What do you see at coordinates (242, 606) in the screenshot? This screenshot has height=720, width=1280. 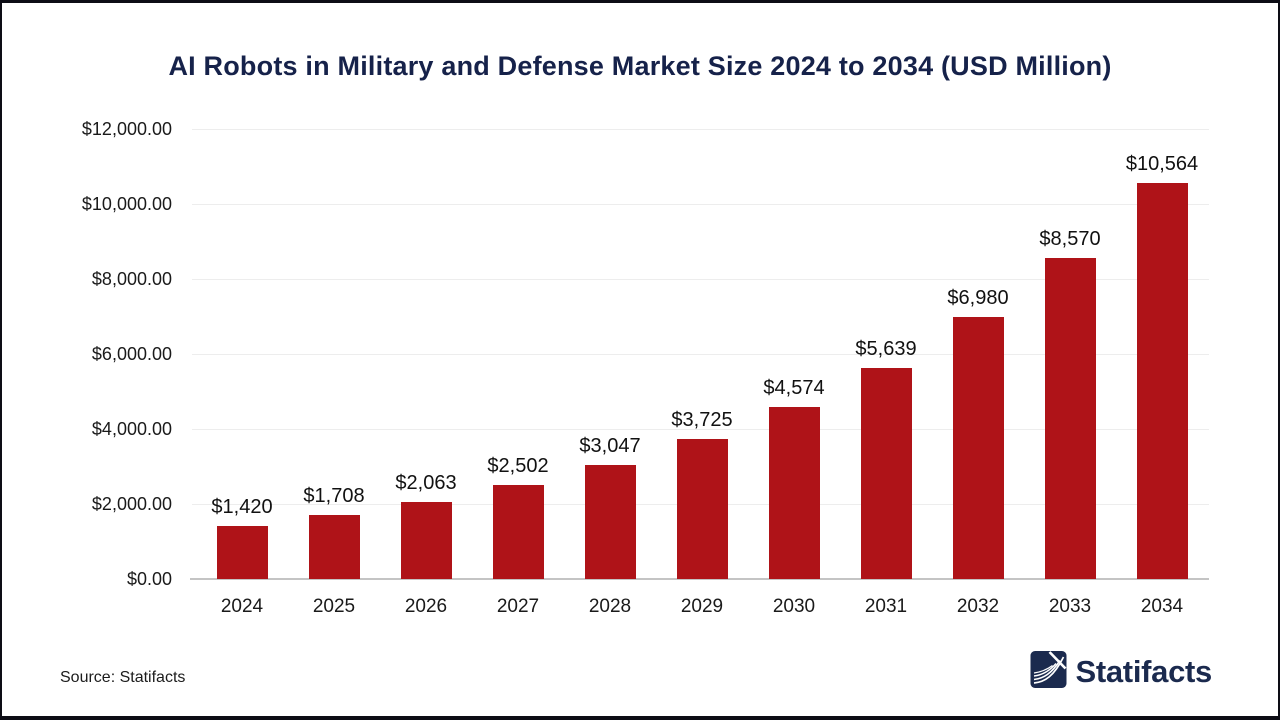 I see `x-axis-tick-label: 2024` at bounding box center [242, 606].